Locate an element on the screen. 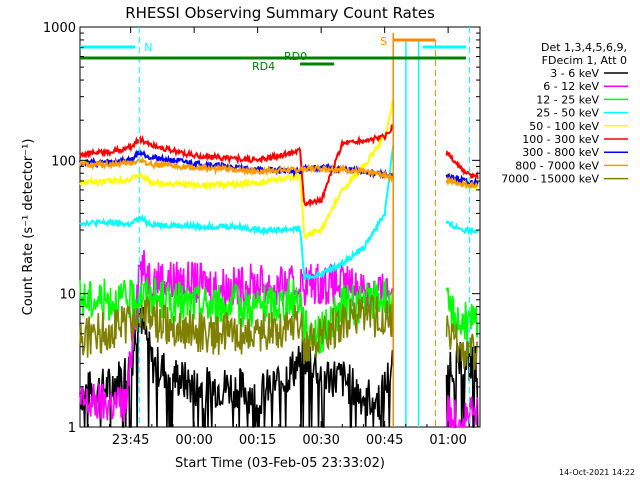 Image resolution: width=640 pixels, height=480 pixels. y-axis-label: Count Rate (s⁻¹ detector⁻¹) is located at coordinates (28, 227).